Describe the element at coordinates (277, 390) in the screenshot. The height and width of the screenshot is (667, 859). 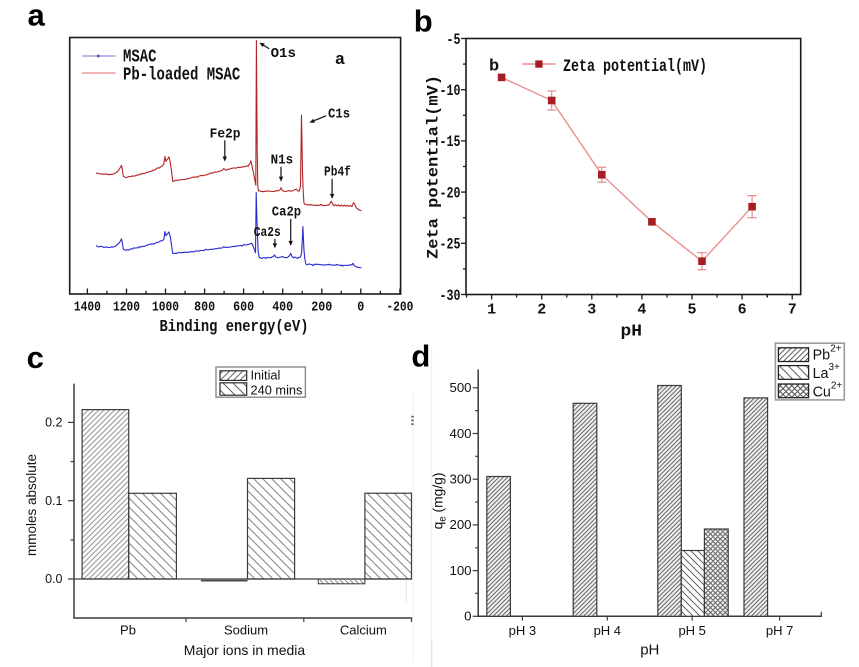
I see `svg-text: 240 mins` at that location.